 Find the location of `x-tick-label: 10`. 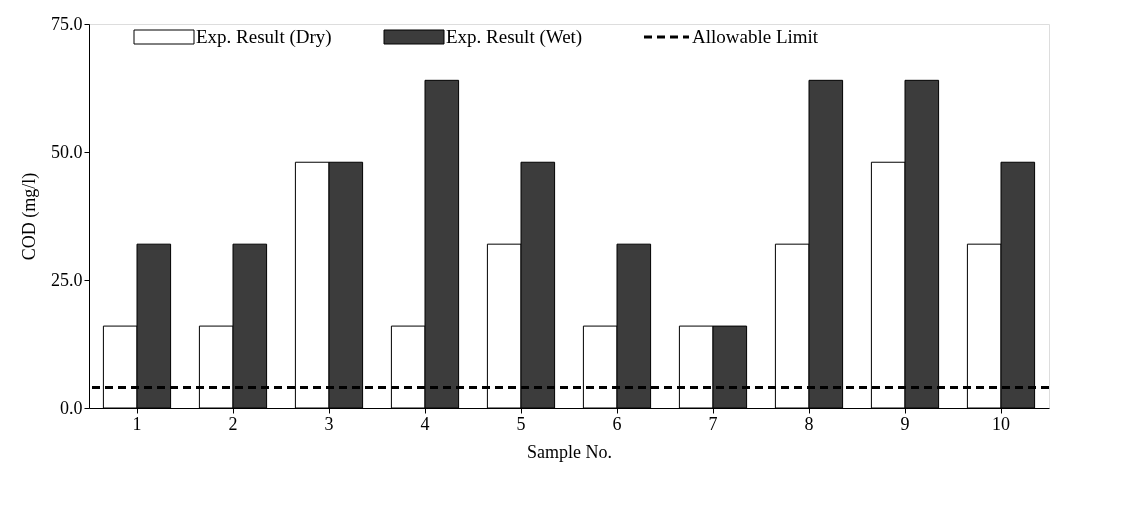

x-tick-label: 10 is located at coordinates (1001, 423).